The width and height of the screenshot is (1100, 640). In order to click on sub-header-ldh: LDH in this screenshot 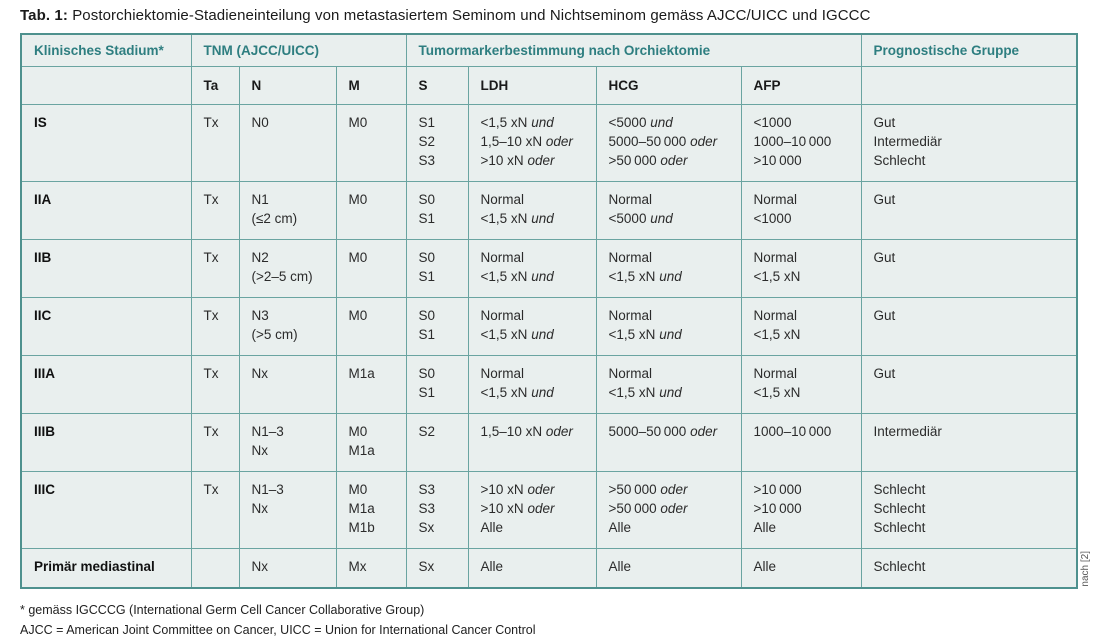, I will do `click(532, 85)`.